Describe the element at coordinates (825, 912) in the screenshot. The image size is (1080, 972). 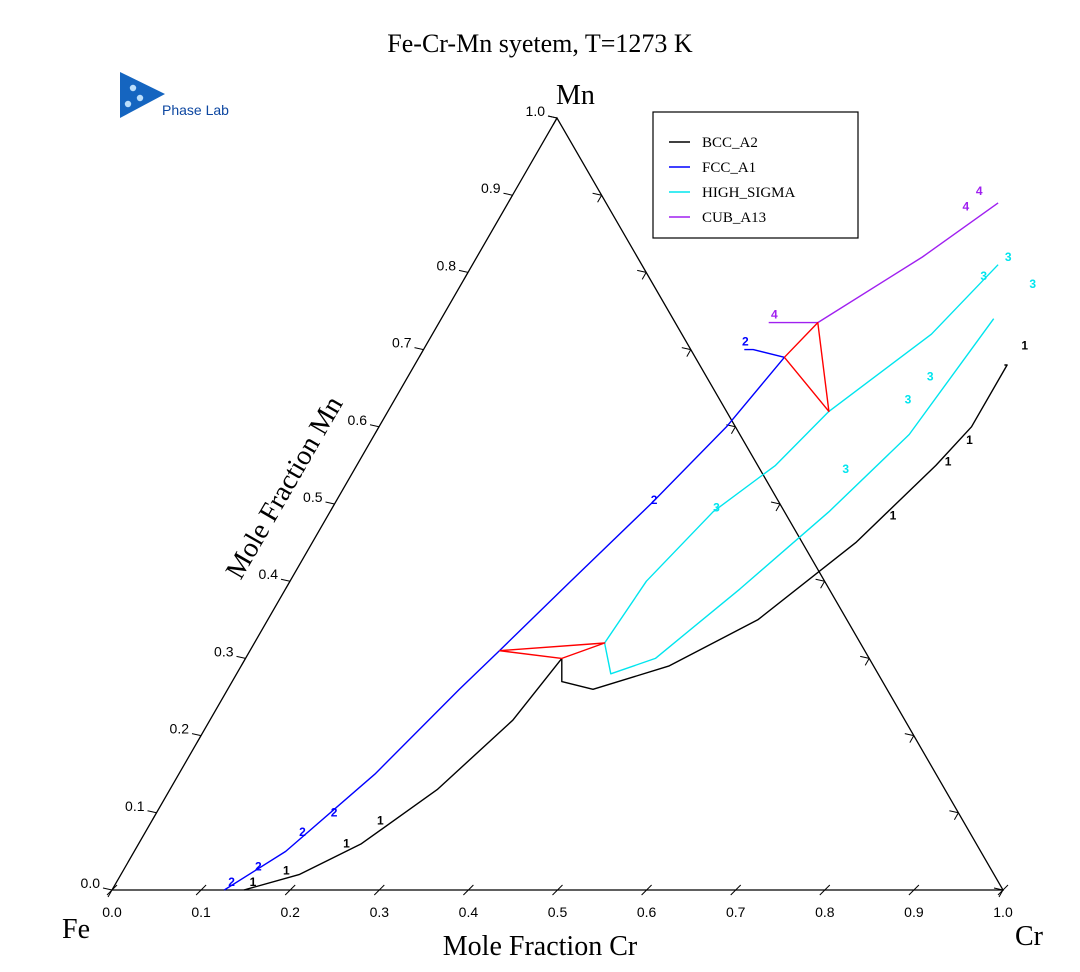
I see `x-tick-label: 0.8` at that location.